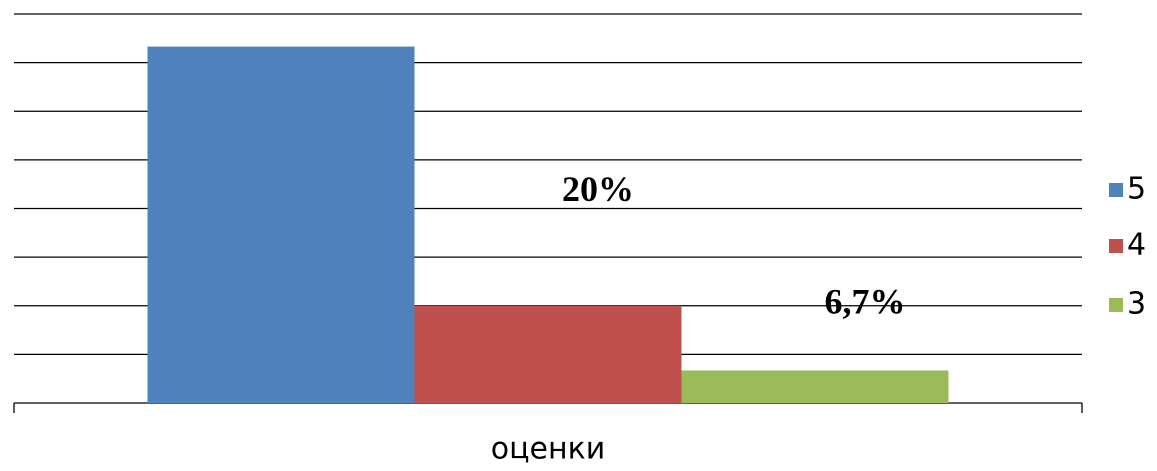  I want to click on legend-label: 5, so click(1136, 189).